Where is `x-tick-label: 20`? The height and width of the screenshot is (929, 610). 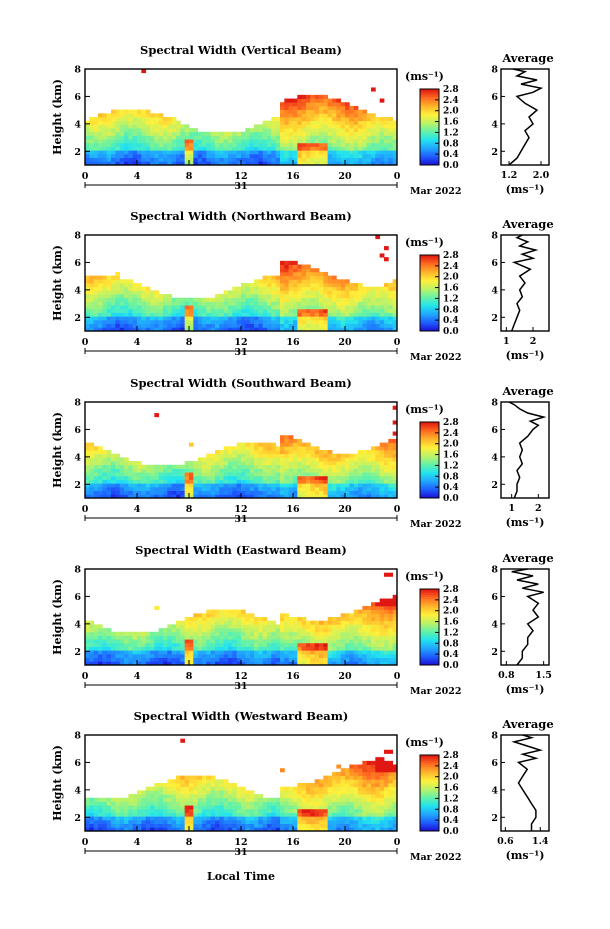
x-tick-label: 20 is located at coordinates (345, 509).